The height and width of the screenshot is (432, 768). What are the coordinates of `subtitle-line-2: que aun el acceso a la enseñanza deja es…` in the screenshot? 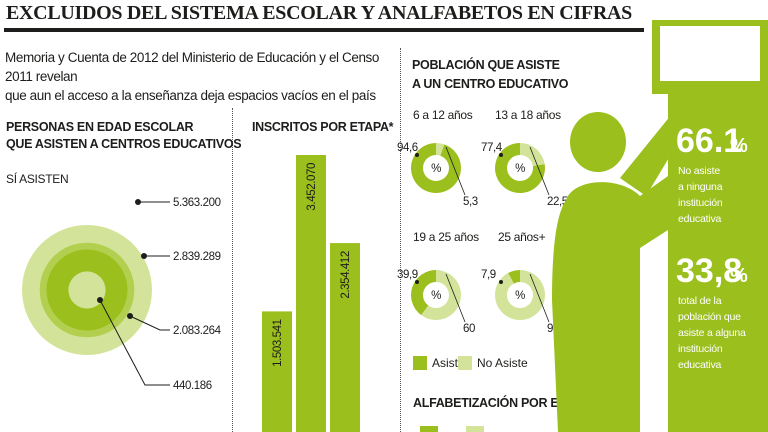 It's located at (190, 95).